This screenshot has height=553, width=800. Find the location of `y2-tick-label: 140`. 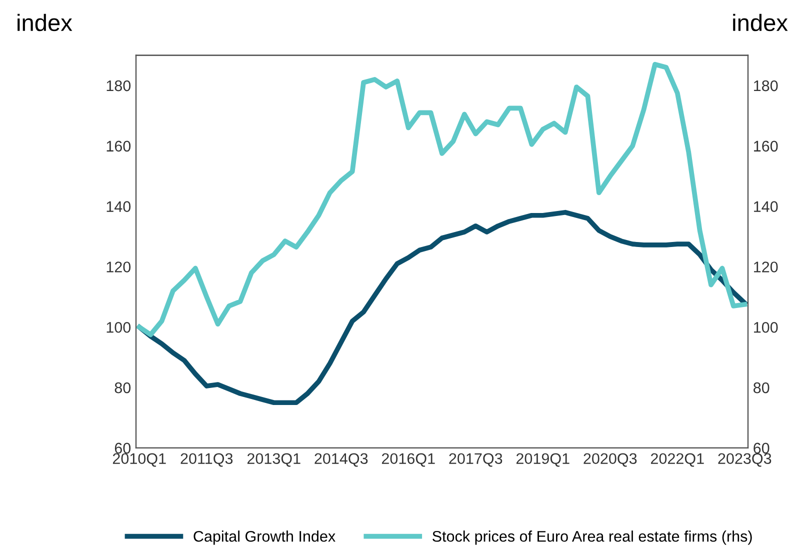

y2-tick-label: 140 is located at coordinates (766, 206).